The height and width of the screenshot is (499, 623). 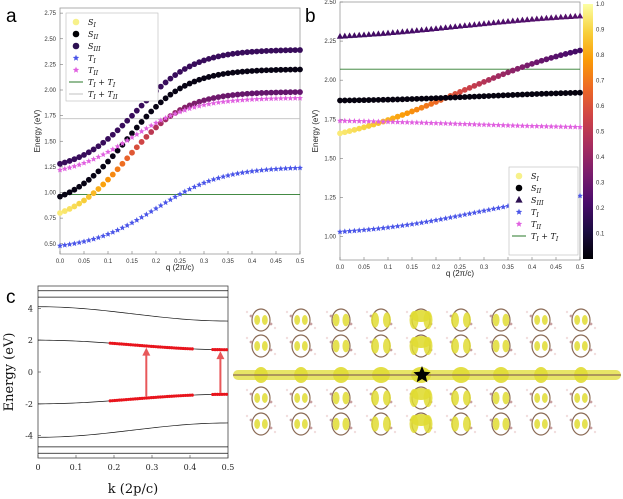 What do you see at coordinates (76, 22) in the screenshot?
I see `legend-marker` at bounding box center [76, 22].